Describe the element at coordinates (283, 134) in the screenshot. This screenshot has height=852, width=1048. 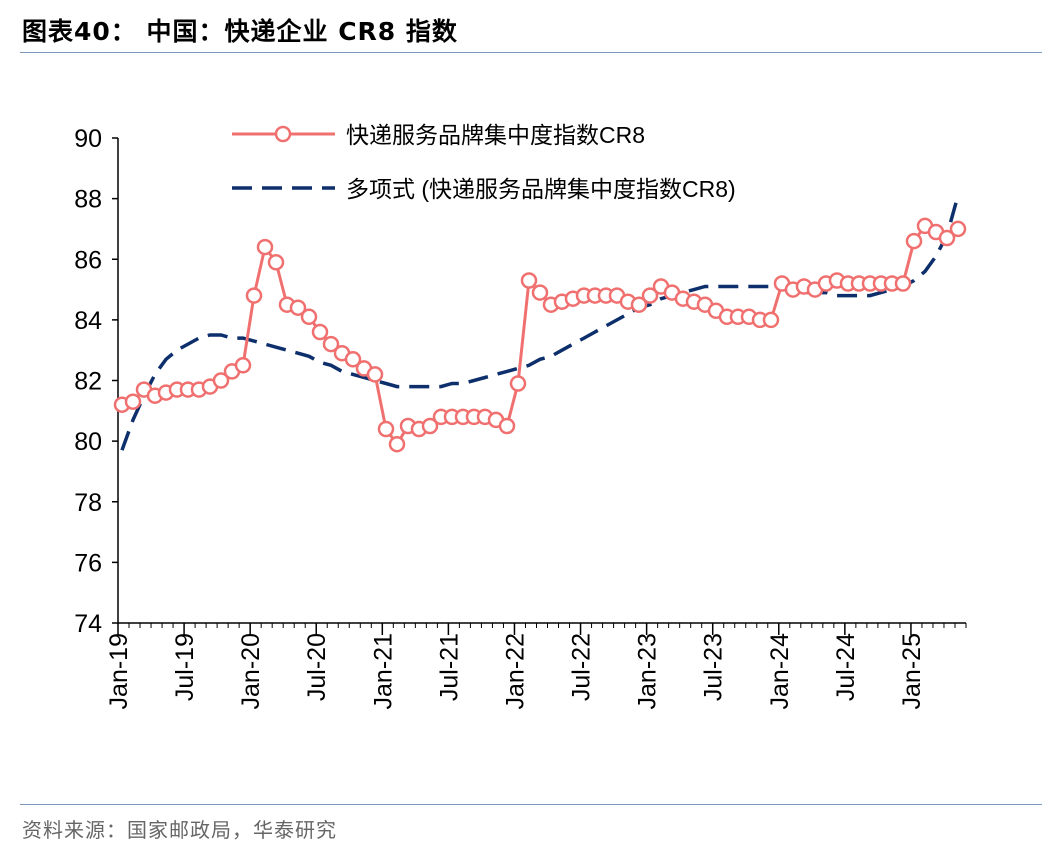
I see `legend-series-marker` at that location.